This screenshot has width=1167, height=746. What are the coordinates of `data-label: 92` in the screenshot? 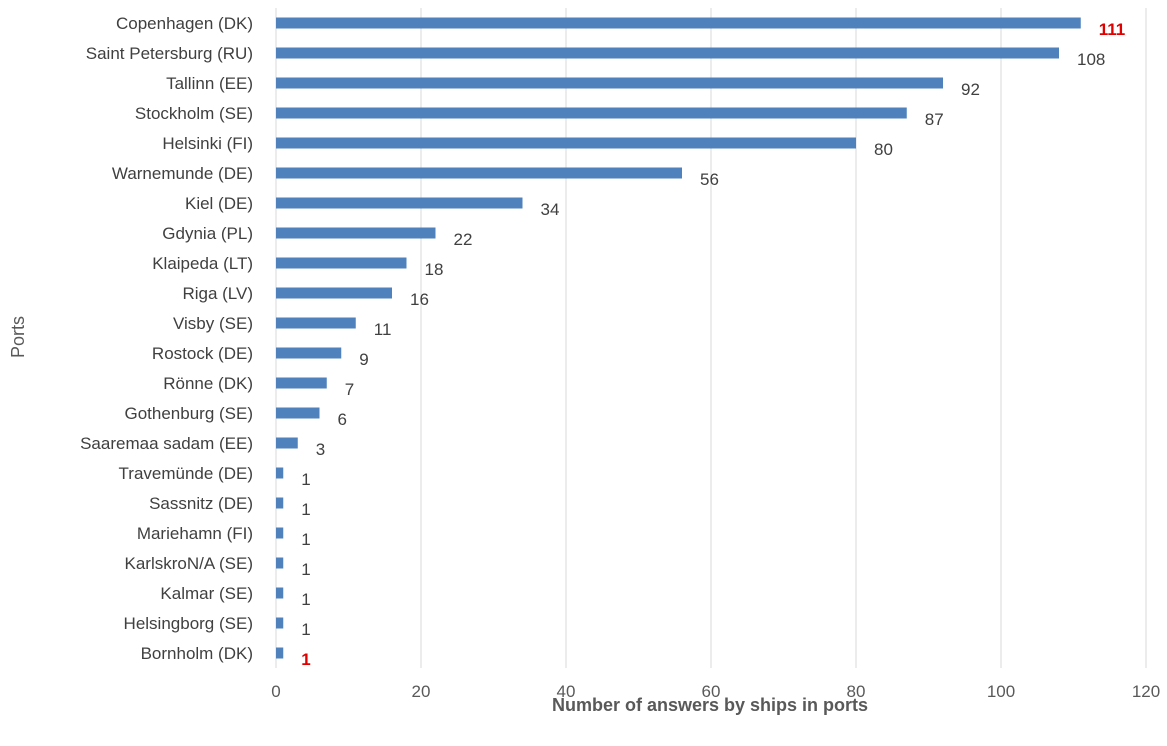 It's located at (970, 89).